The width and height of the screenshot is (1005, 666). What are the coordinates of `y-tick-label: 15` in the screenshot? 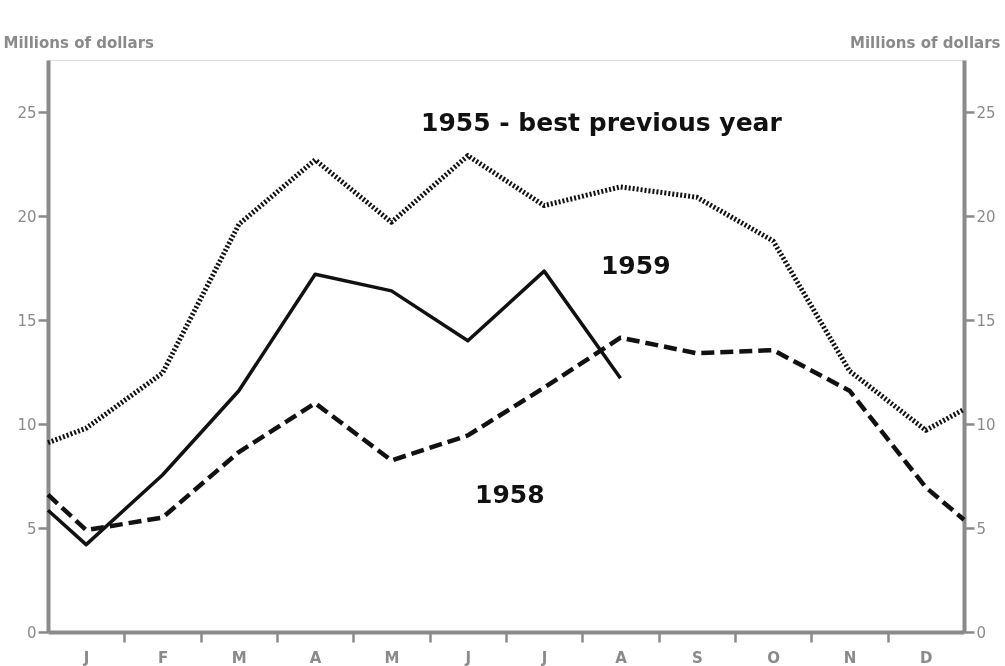 It's located at (27, 320).